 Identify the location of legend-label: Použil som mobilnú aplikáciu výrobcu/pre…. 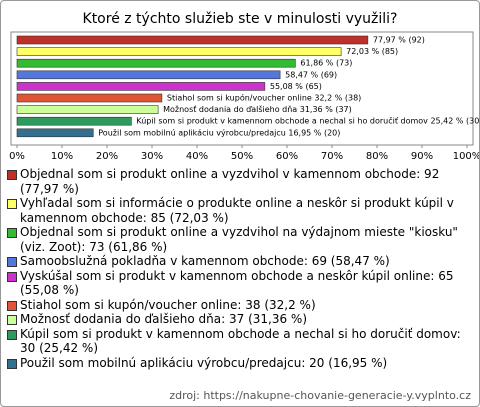
(204, 362).